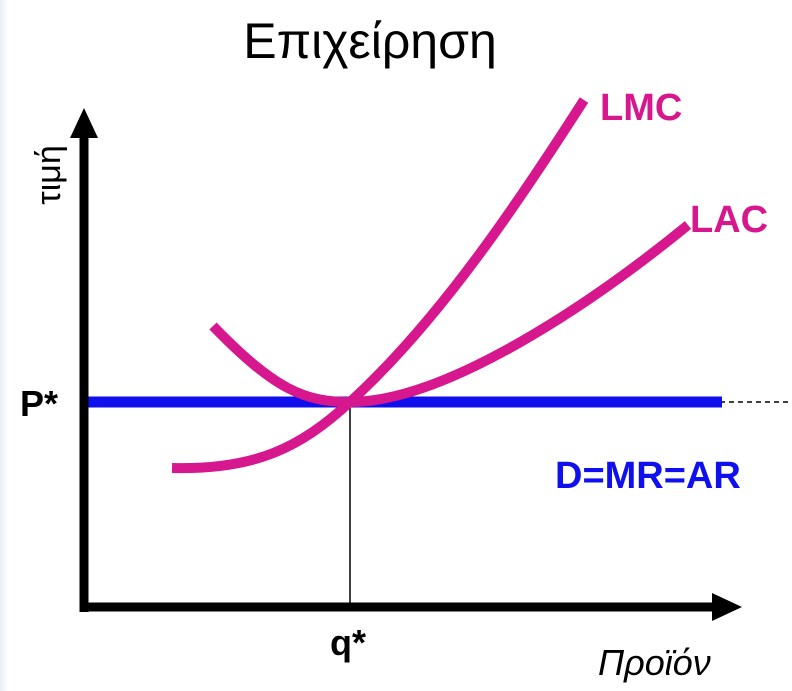 The width and height of the screenshot is (792, 691). I want to click on quantity-label: q*, so click(348, 642).